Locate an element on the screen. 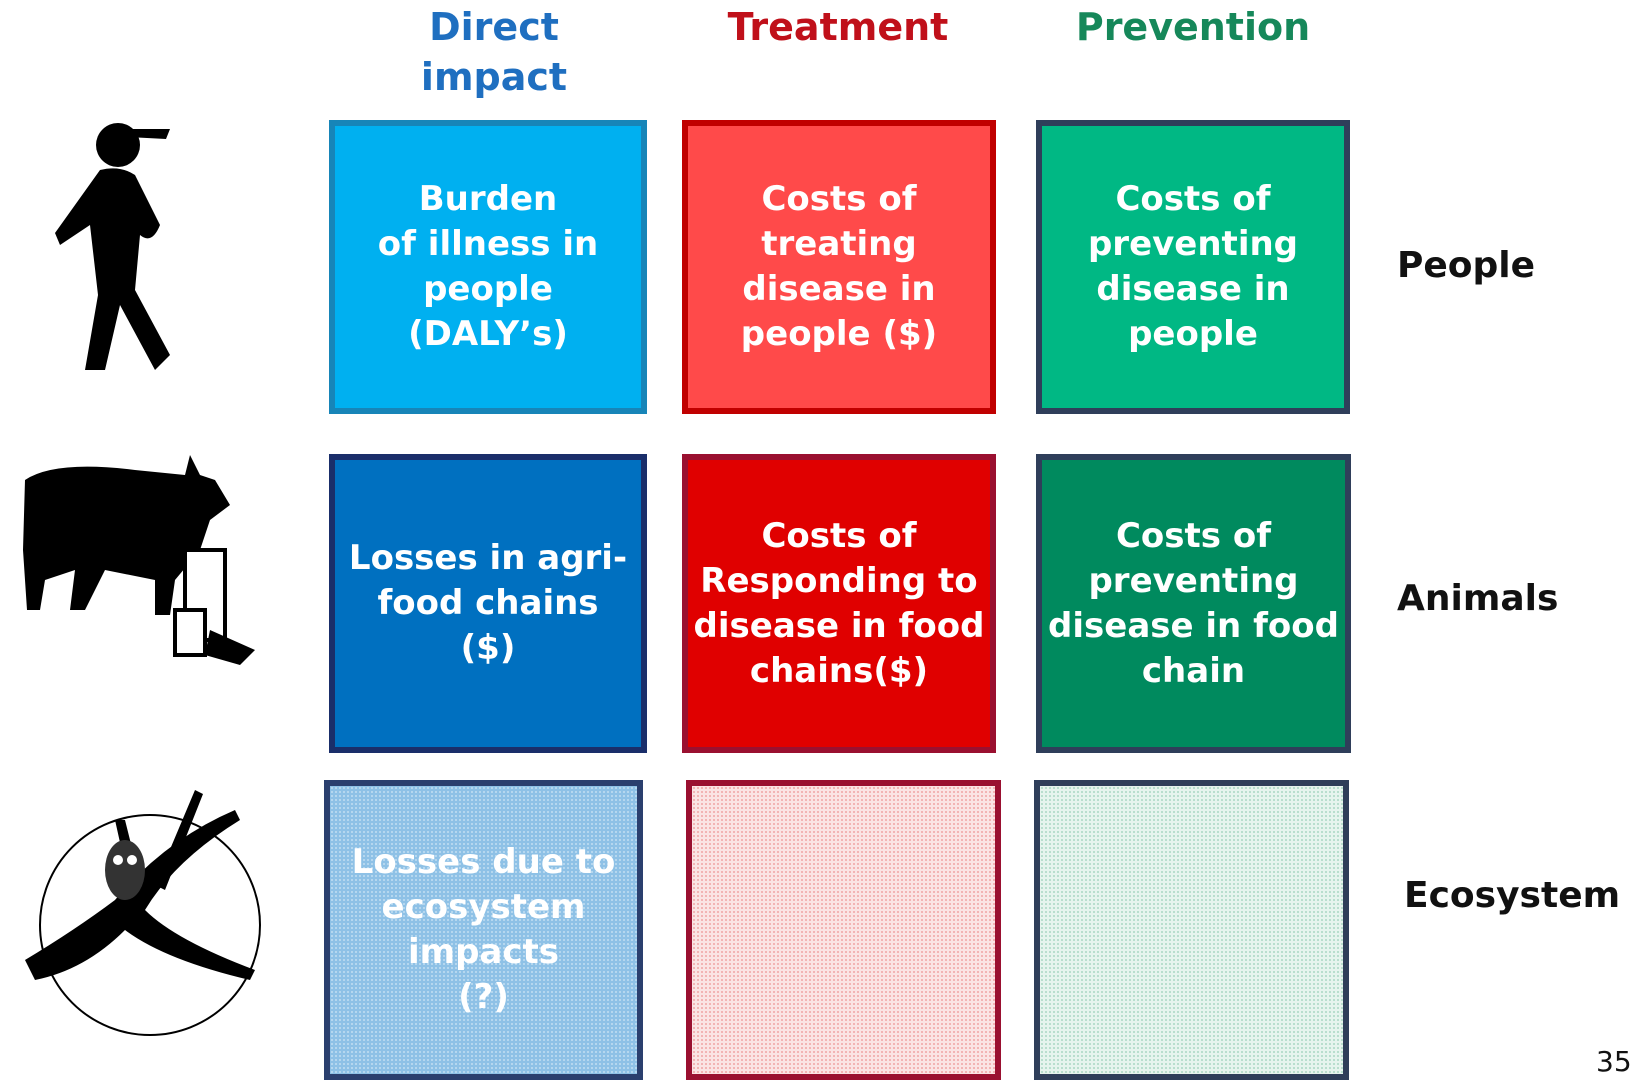 This screenshot has width=1630, height=1080. cell: Losses in agri- food chains ($) is located at coordinates (488, 603).